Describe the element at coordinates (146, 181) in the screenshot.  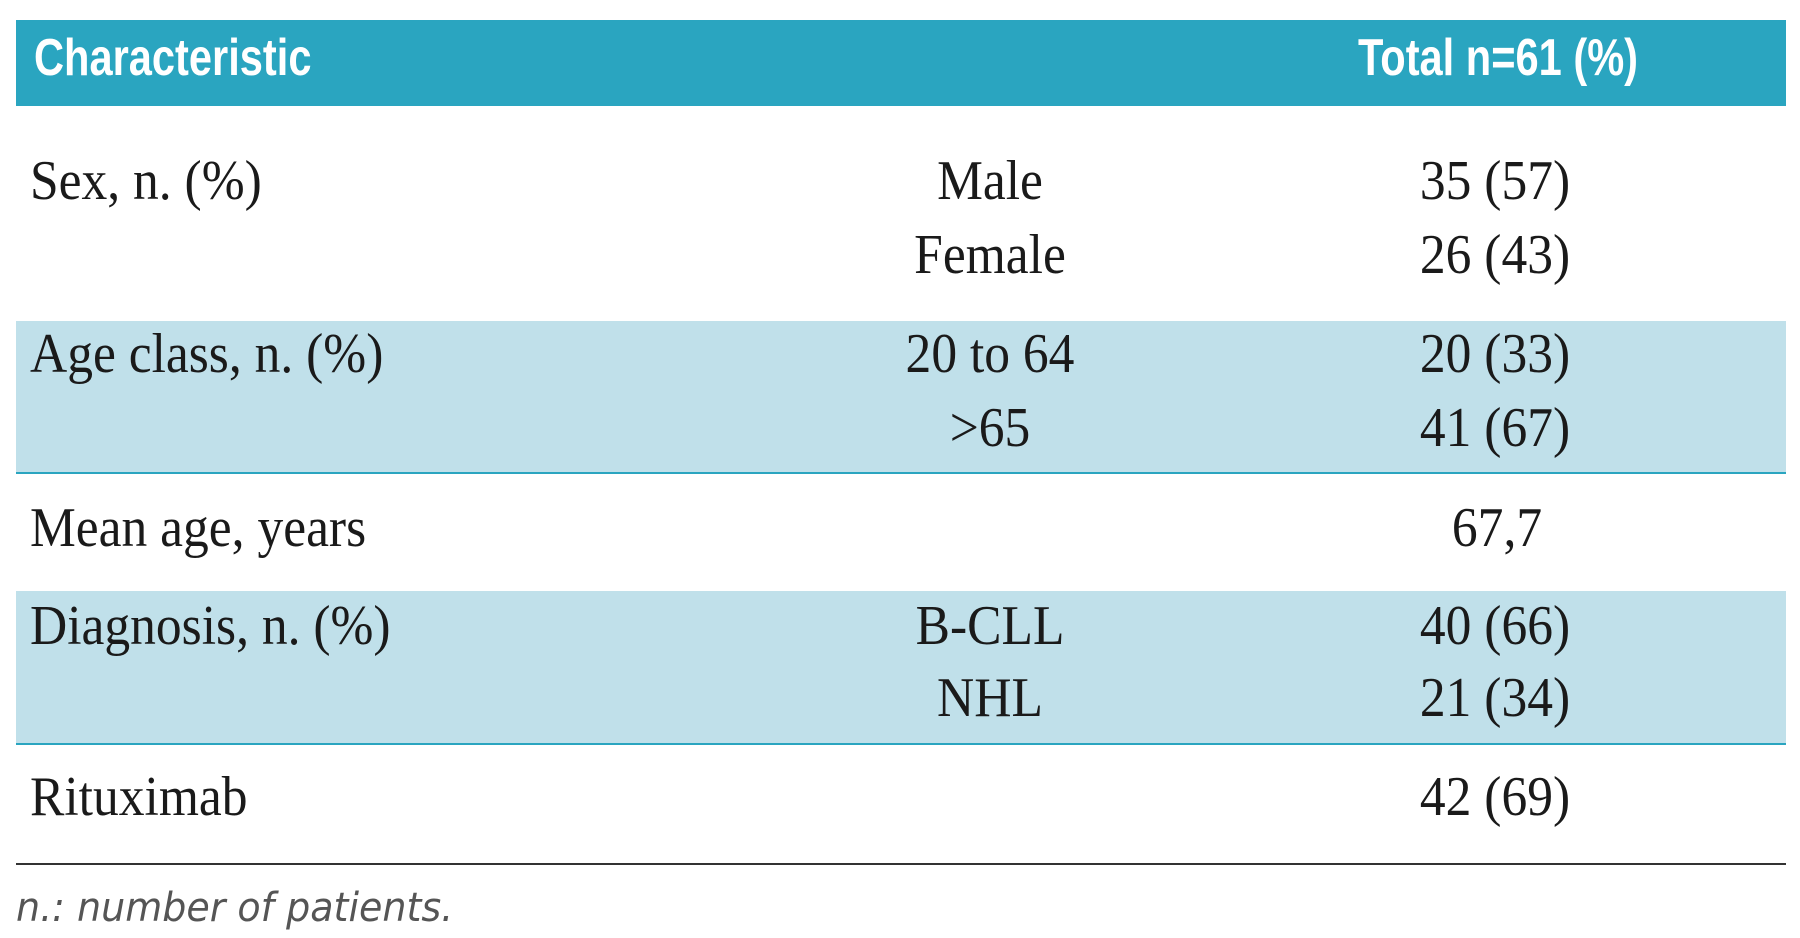
I see `row-label: Sex, n. (%)` at that location.